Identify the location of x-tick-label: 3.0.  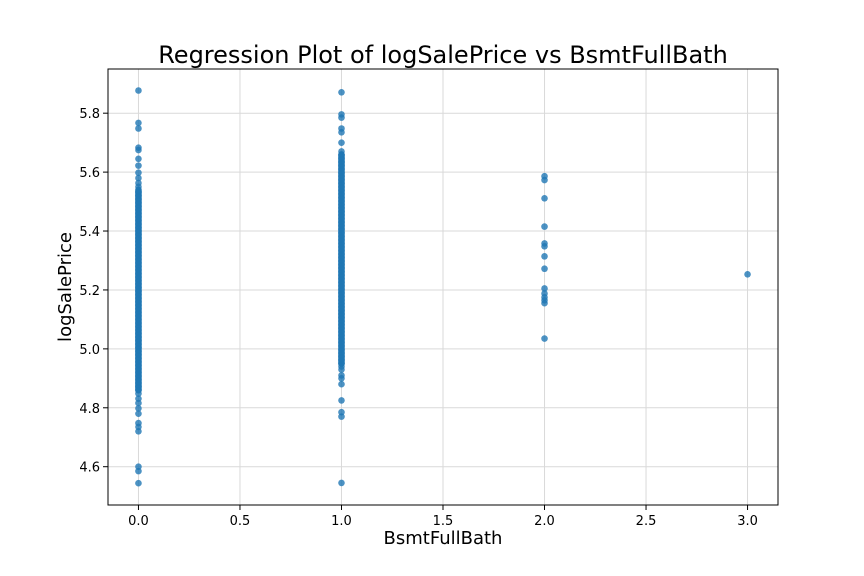
(747, 521).